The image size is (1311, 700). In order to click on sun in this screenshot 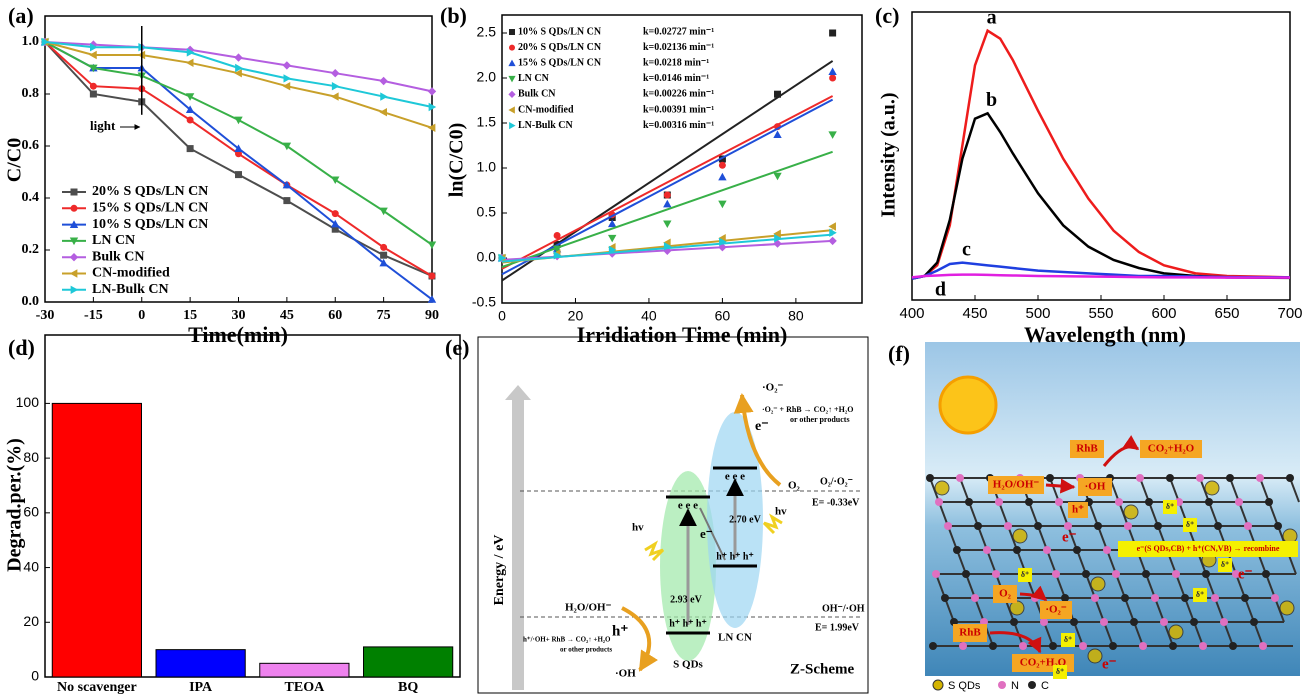, I will do `click(968, 405)`.